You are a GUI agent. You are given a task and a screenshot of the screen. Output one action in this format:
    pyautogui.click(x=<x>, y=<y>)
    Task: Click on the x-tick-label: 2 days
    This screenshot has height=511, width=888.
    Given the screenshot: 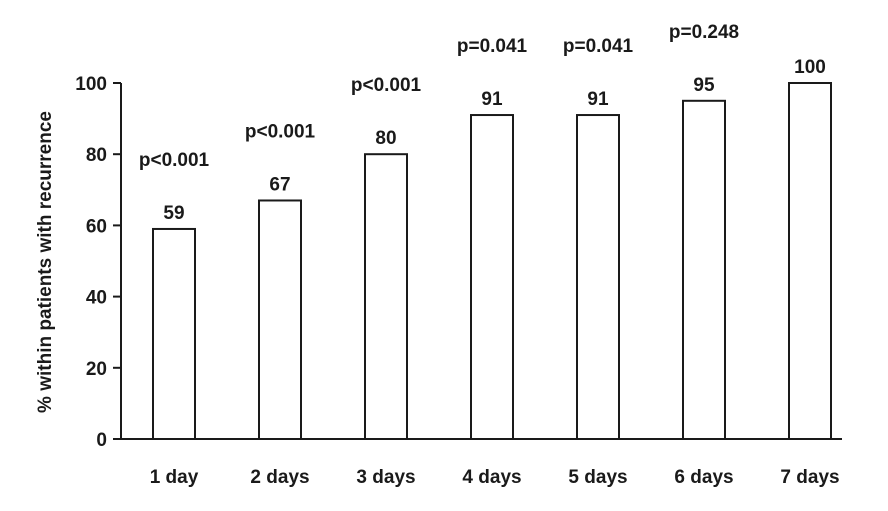 What is the action you would take?
    pyautogui.click(x=279, y=477)
    